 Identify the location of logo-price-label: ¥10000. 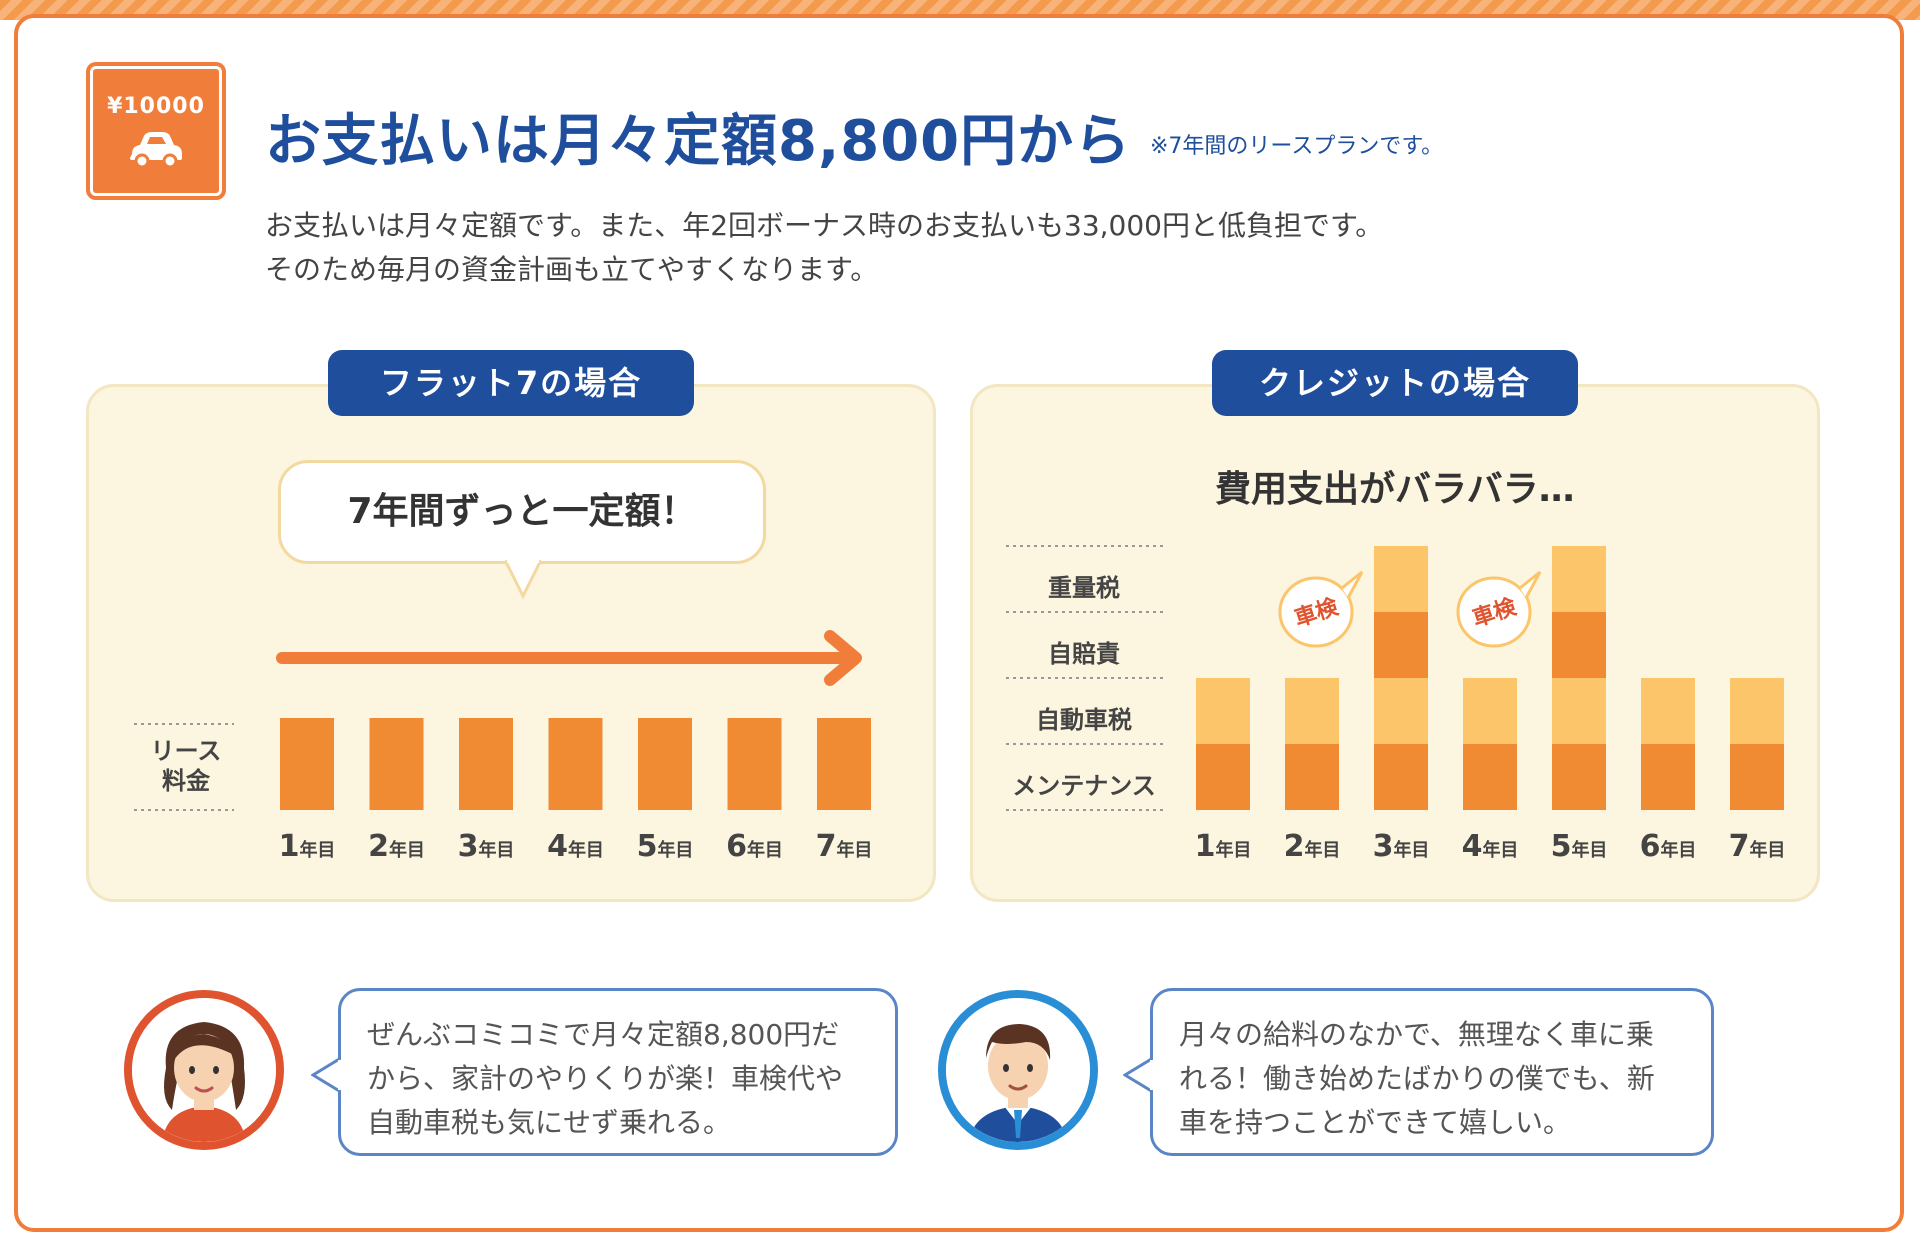
(156, 106).